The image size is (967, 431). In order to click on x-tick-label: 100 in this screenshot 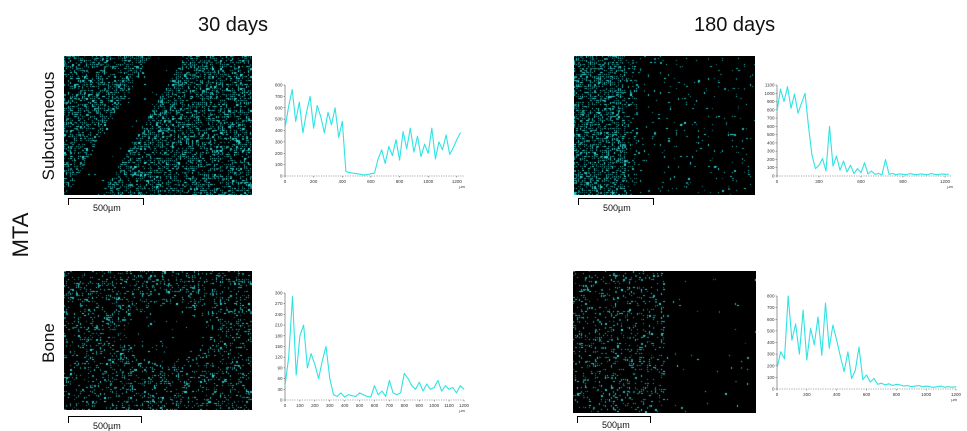, I will do `click(300, 405)`.